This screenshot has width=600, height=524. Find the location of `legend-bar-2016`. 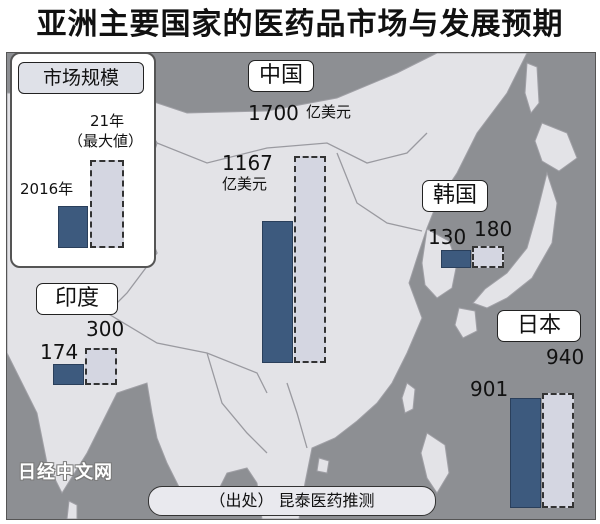

legend-bar-2016 is located at coordinates (73, 227).